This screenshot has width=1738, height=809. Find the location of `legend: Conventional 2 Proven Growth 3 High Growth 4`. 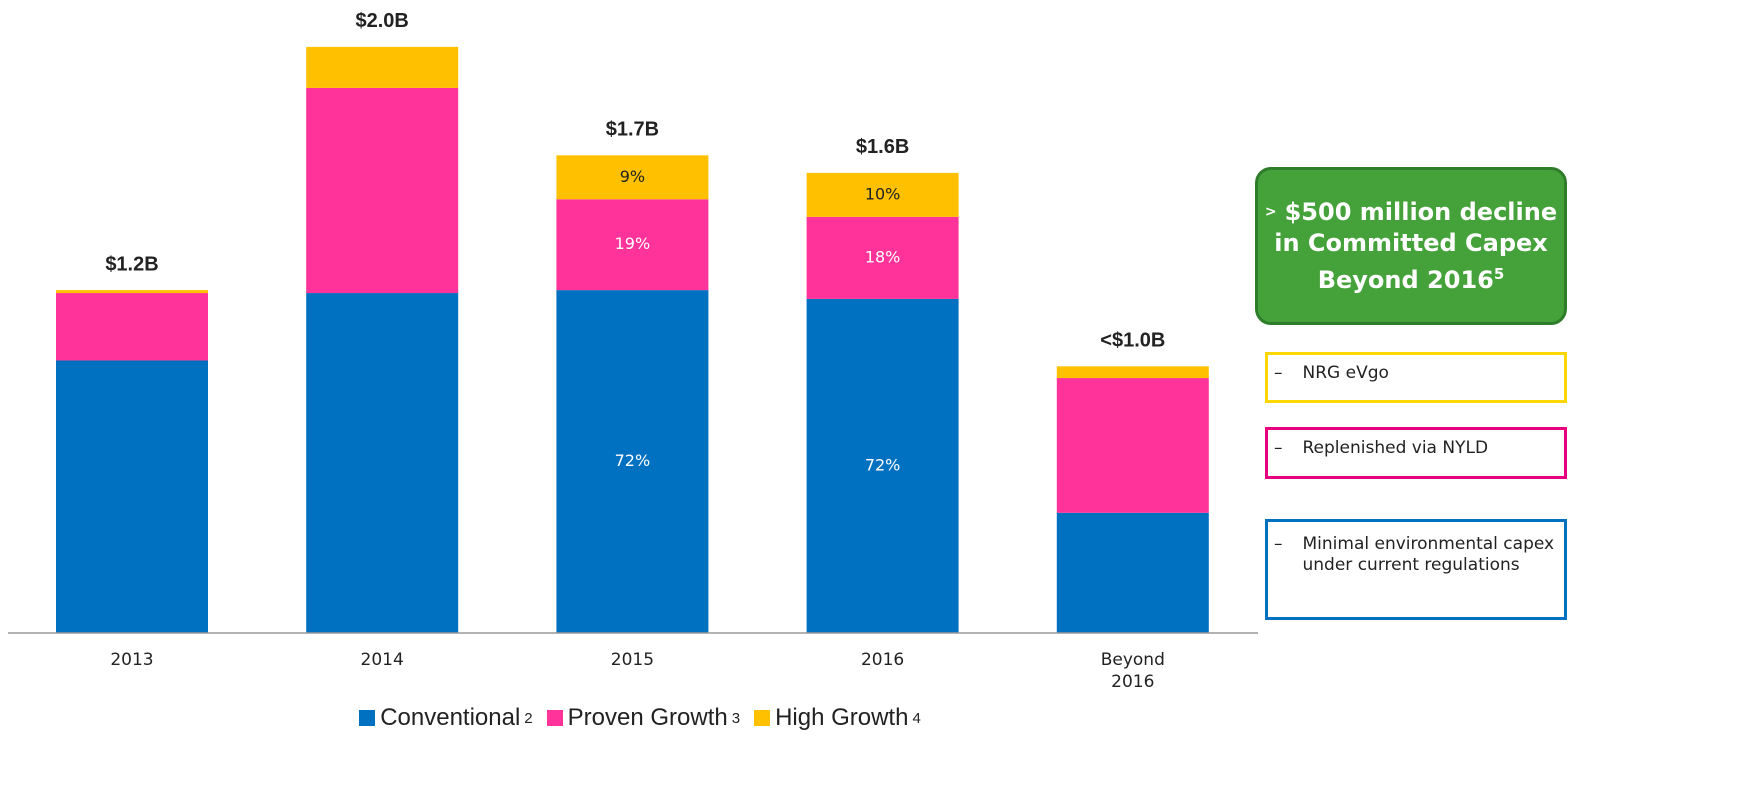

legend: Conventional 2 Proven Growth 3 High Growth 4 is located at coordinates (640, 718).